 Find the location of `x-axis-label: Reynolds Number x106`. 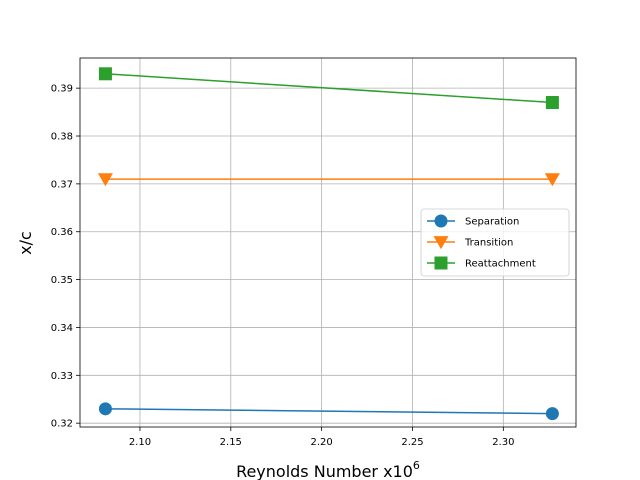

x-axis-label: Reynolds Number x106 is located at coordinates (328, 469).